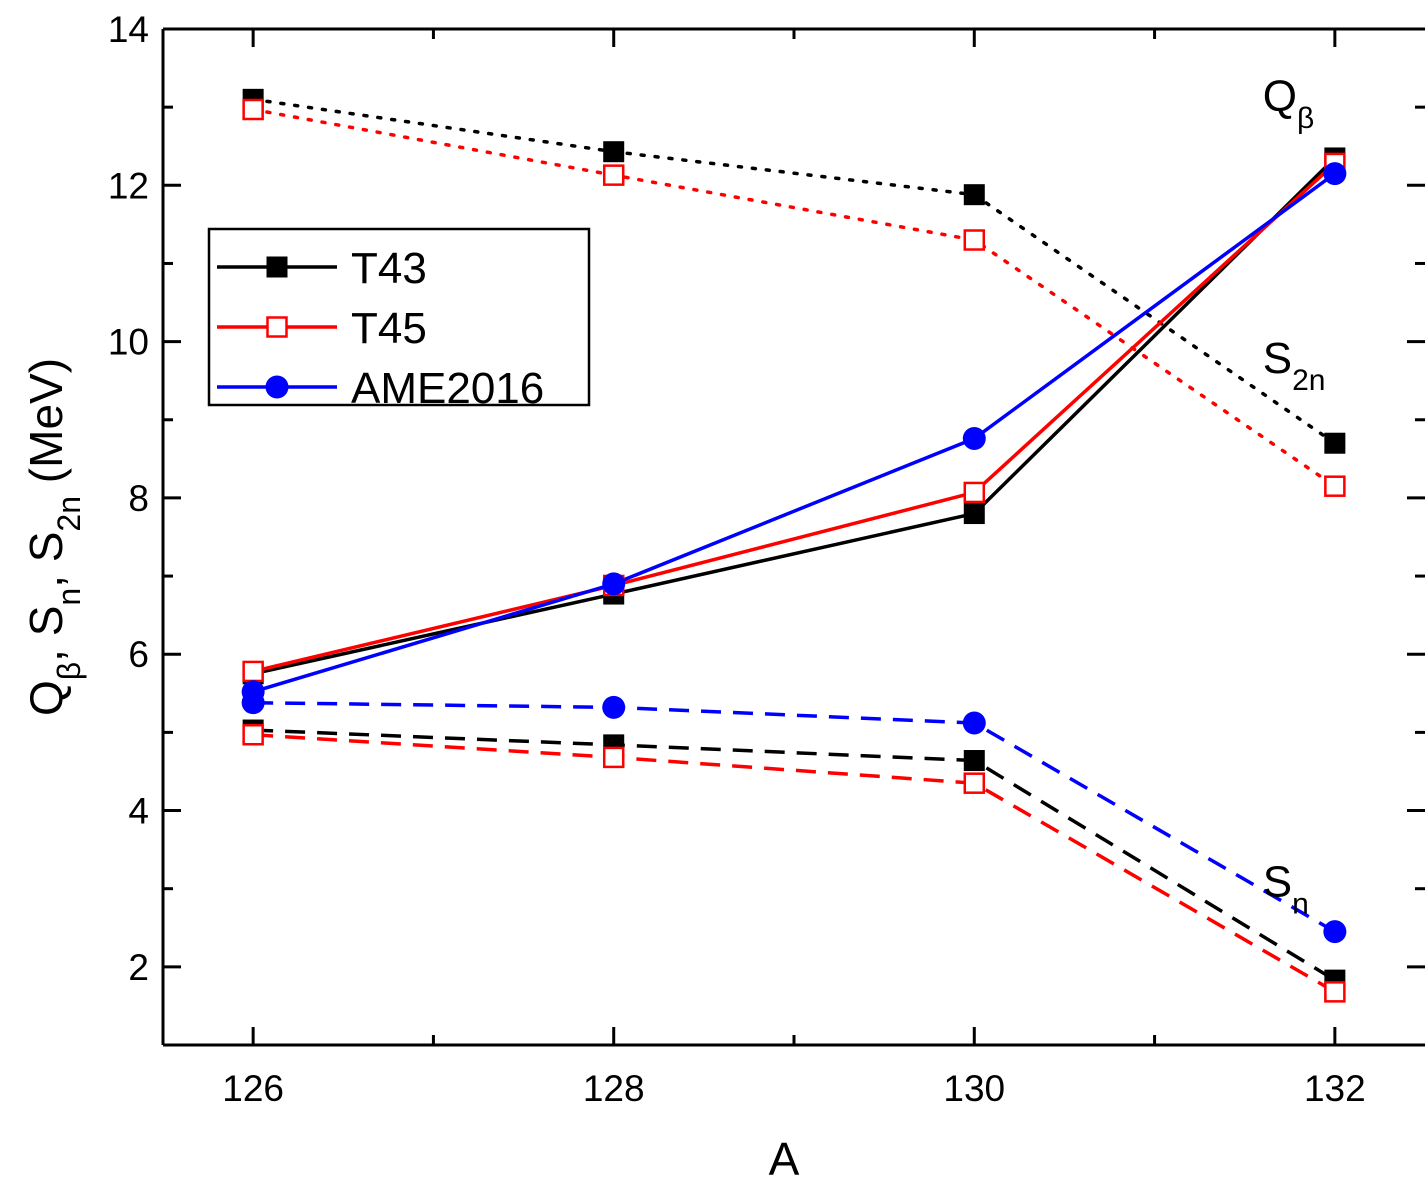 The width and height of the screenshot is (1425, 1183). I want to click on group-label: S2n, so click(1294, 365).